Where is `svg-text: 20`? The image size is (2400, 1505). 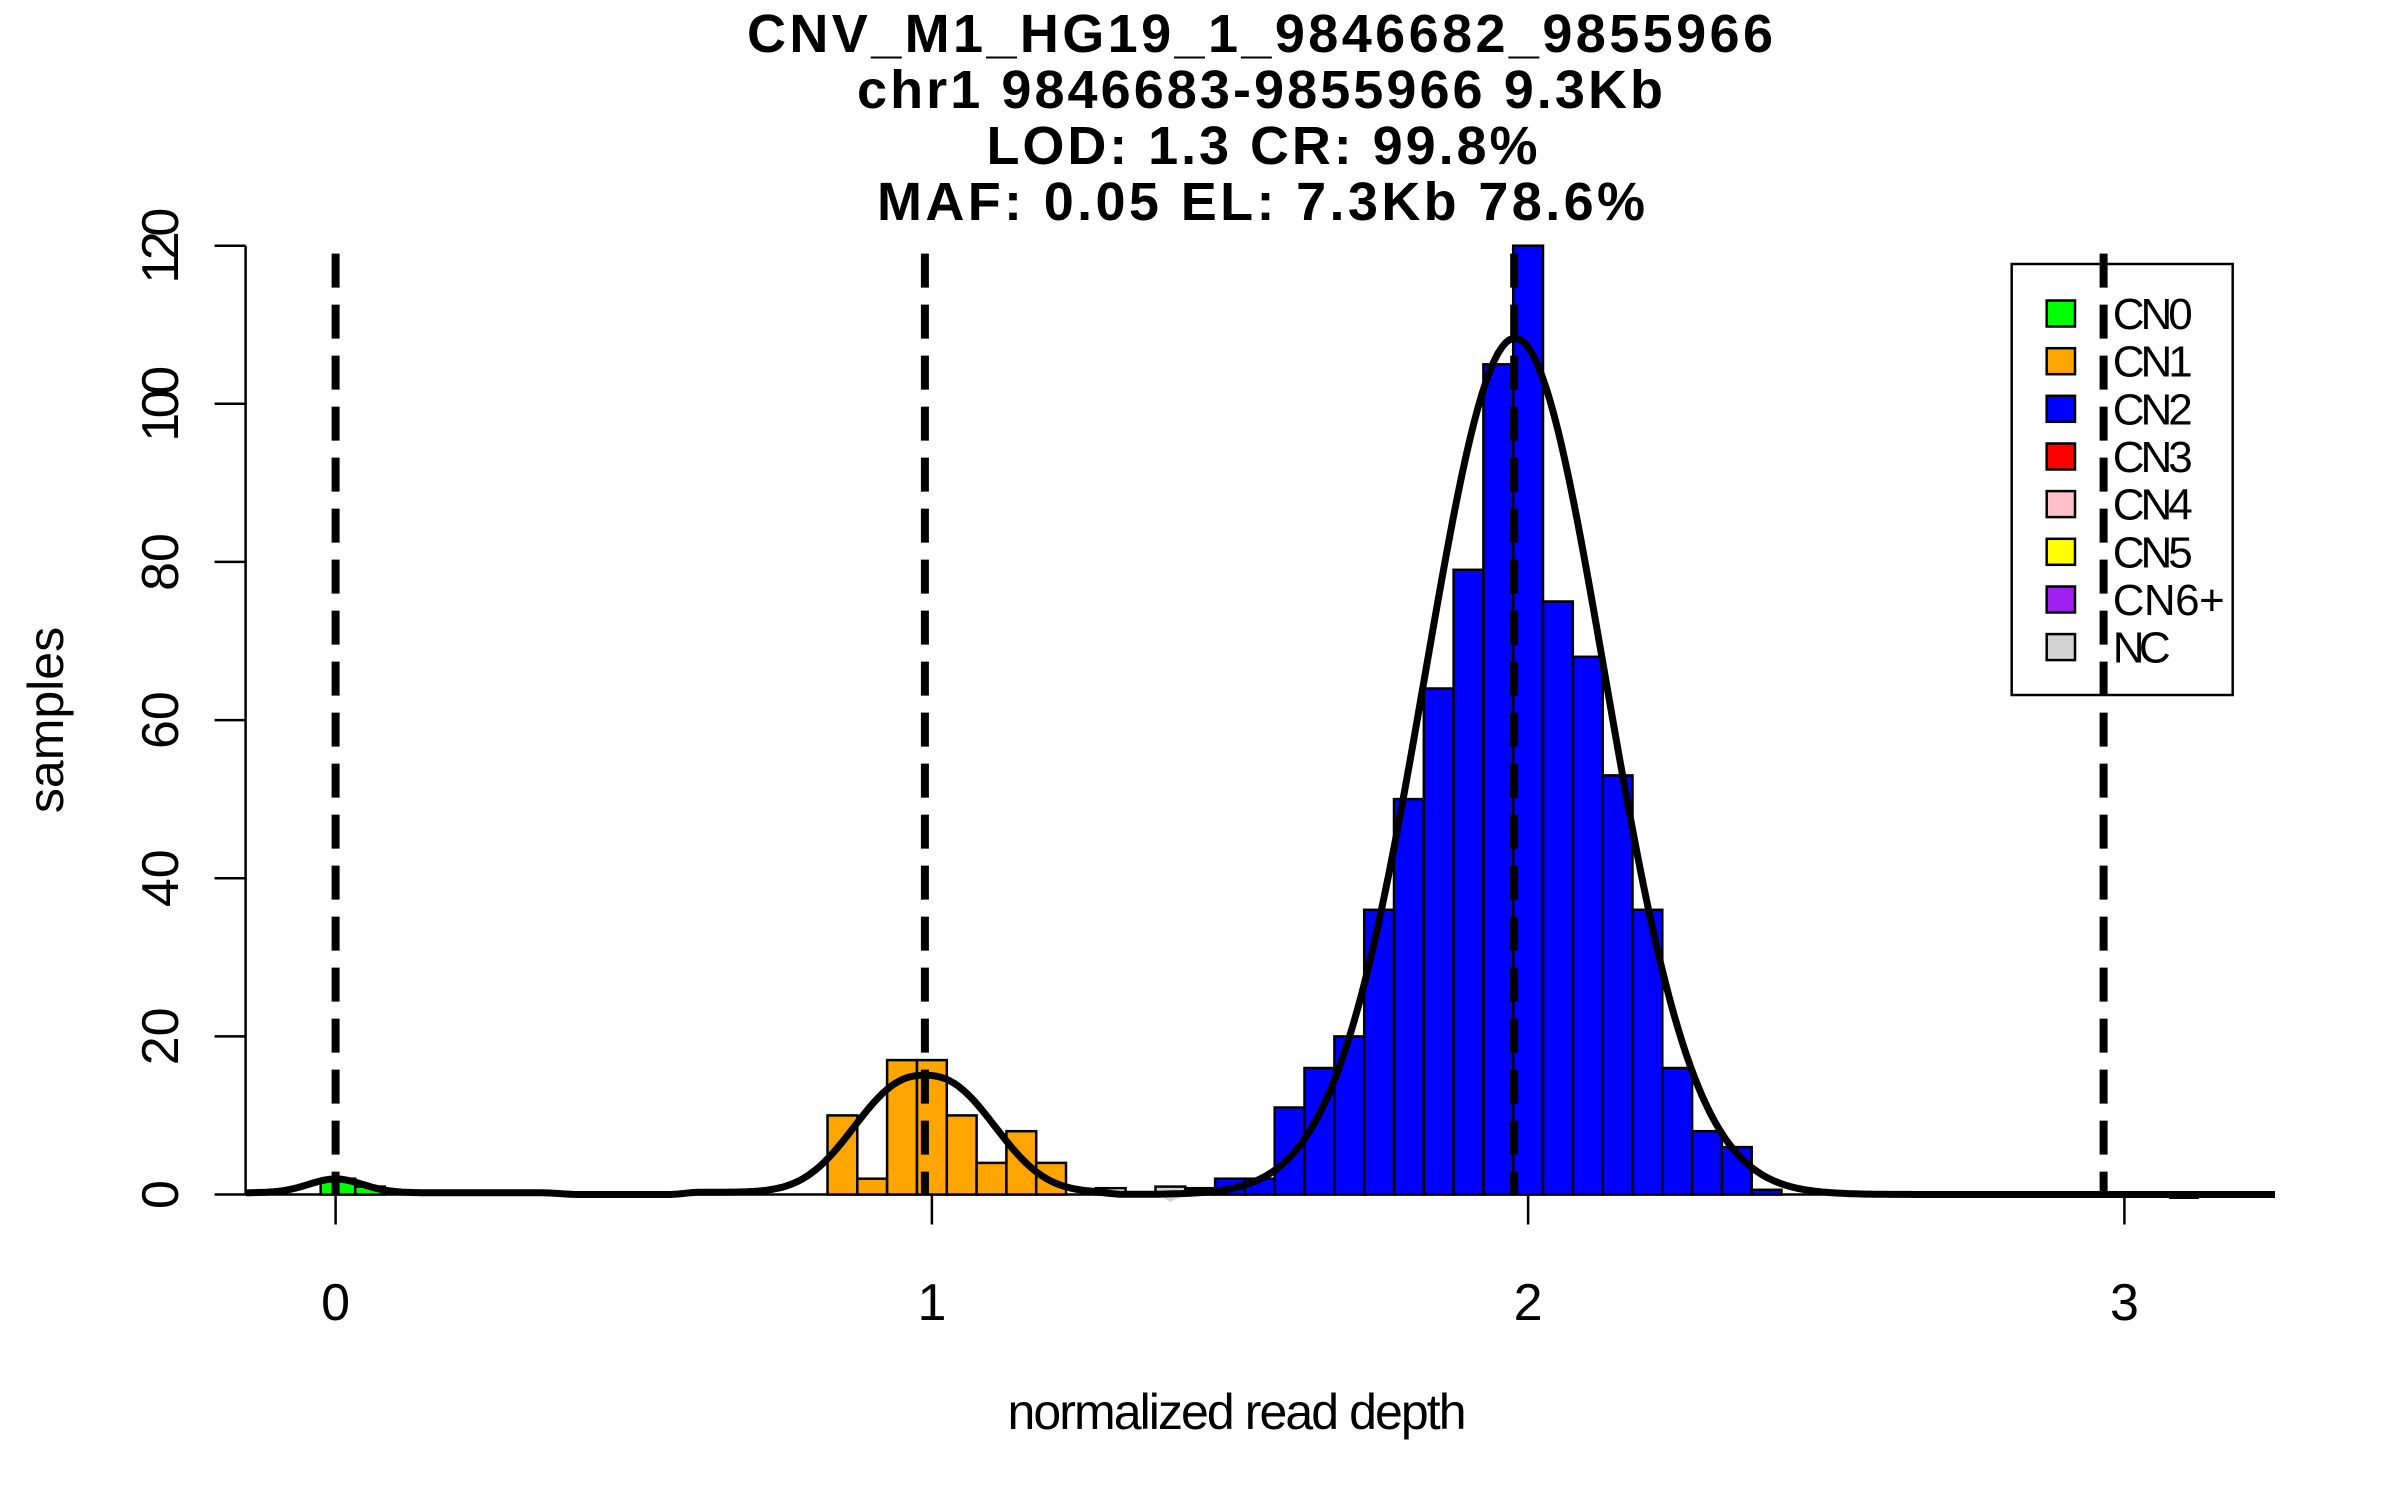
svg-text: 20 is located at coordinates (161, 1036).